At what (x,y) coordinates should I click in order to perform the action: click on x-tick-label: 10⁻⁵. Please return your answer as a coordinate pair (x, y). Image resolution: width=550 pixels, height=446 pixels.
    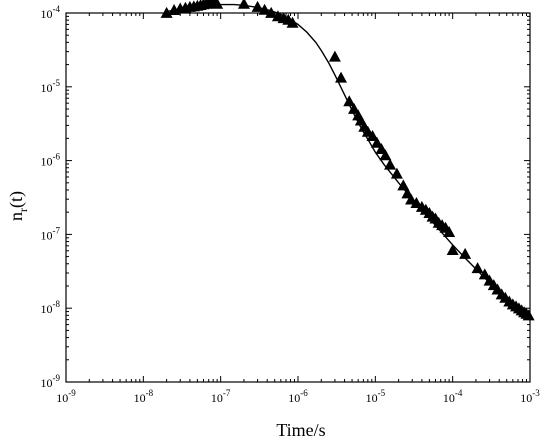
    Looking at the image, I should click on (376, 396).